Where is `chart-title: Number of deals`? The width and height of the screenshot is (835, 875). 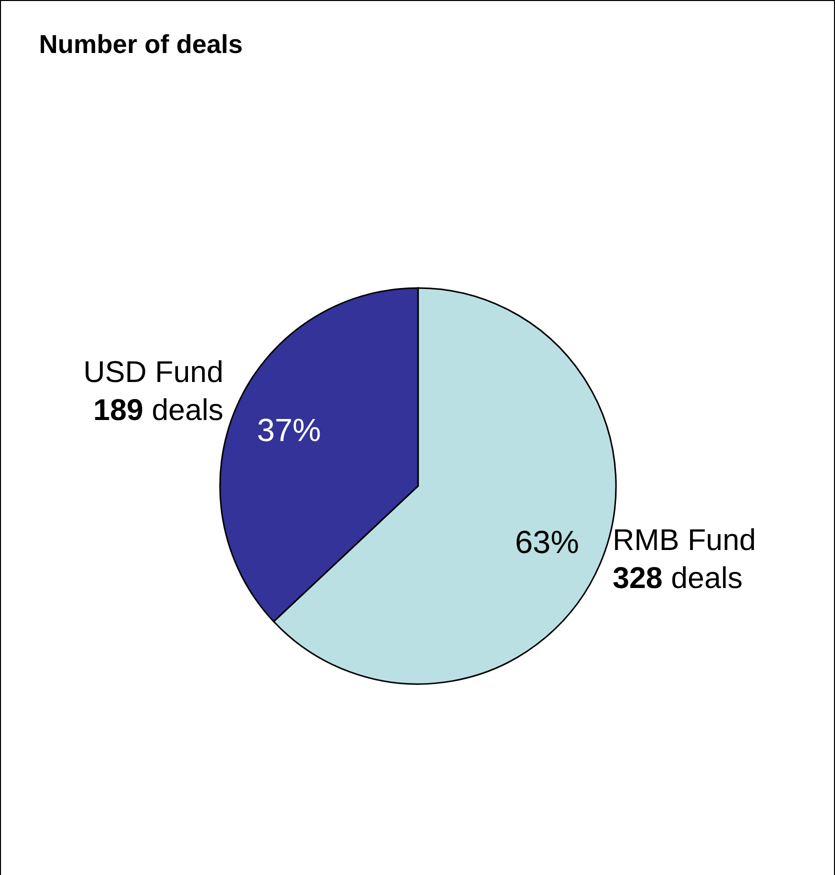 chart-title: Number of deals is located at coordinates (141, 44).